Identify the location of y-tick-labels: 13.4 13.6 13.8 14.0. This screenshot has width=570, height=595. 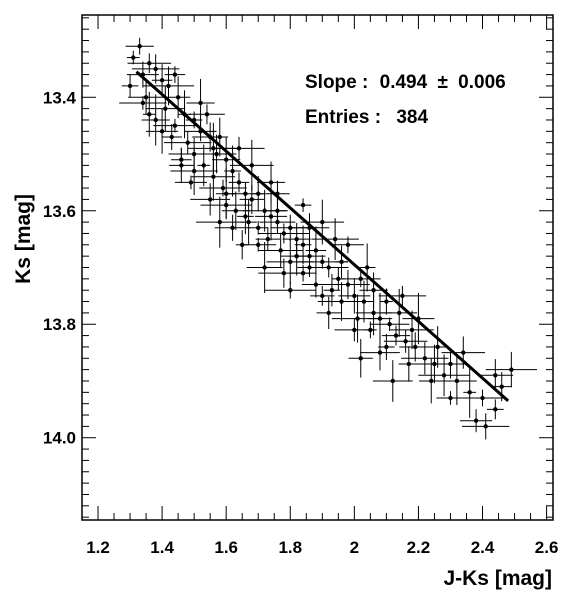
(60, 267).